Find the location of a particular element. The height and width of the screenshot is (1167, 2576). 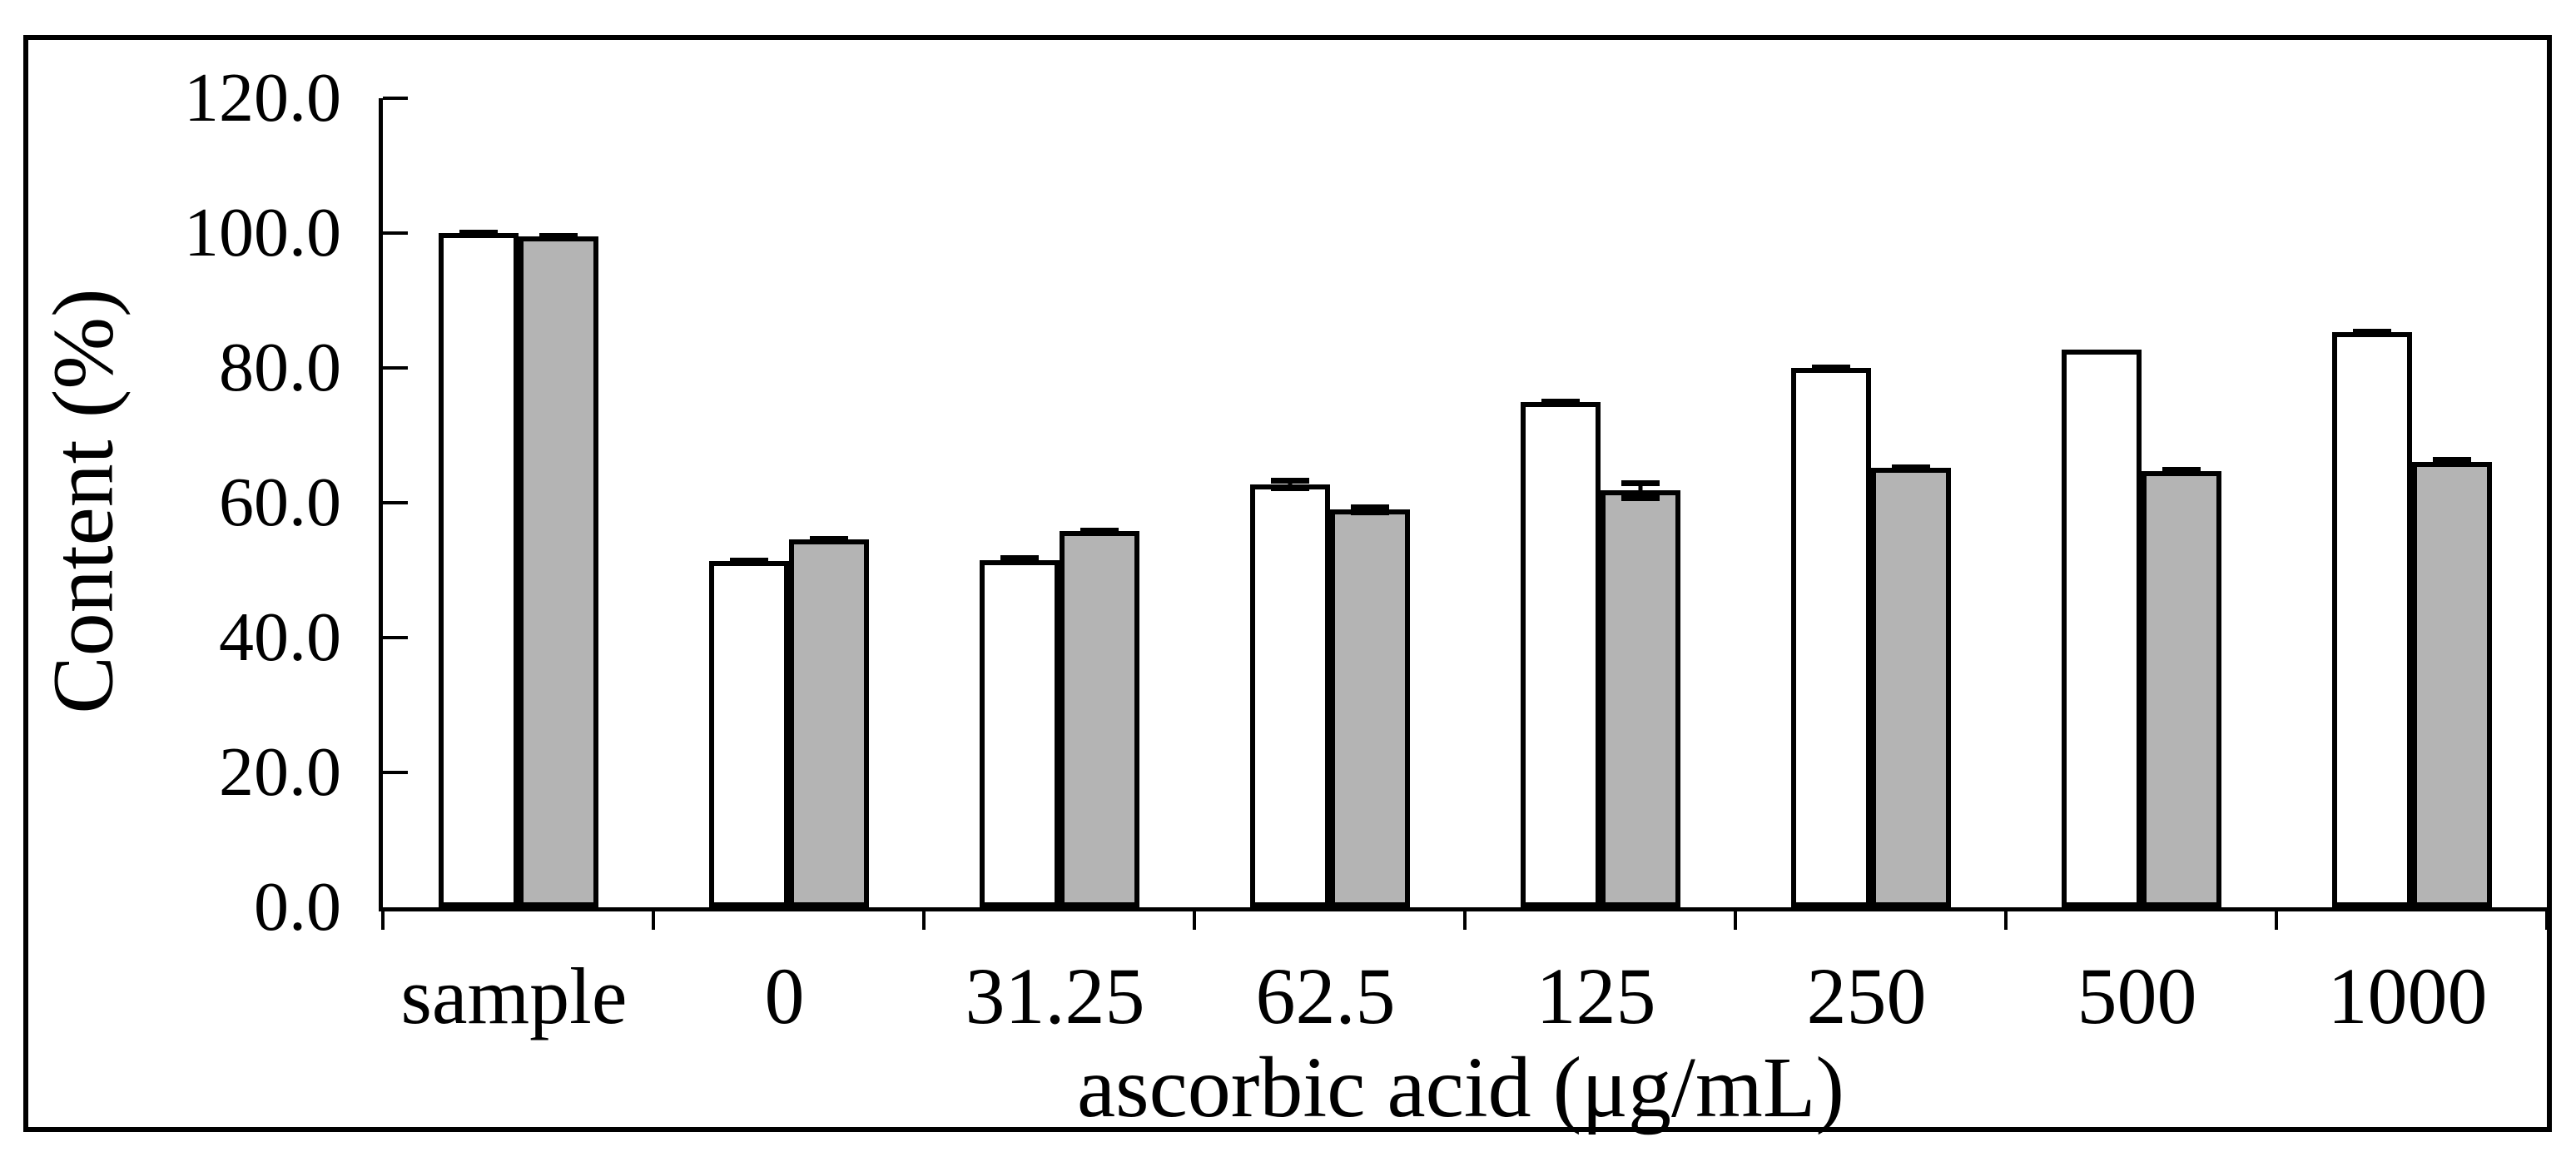

gray-bar-31.25 is located at coordinates (1099, 719).